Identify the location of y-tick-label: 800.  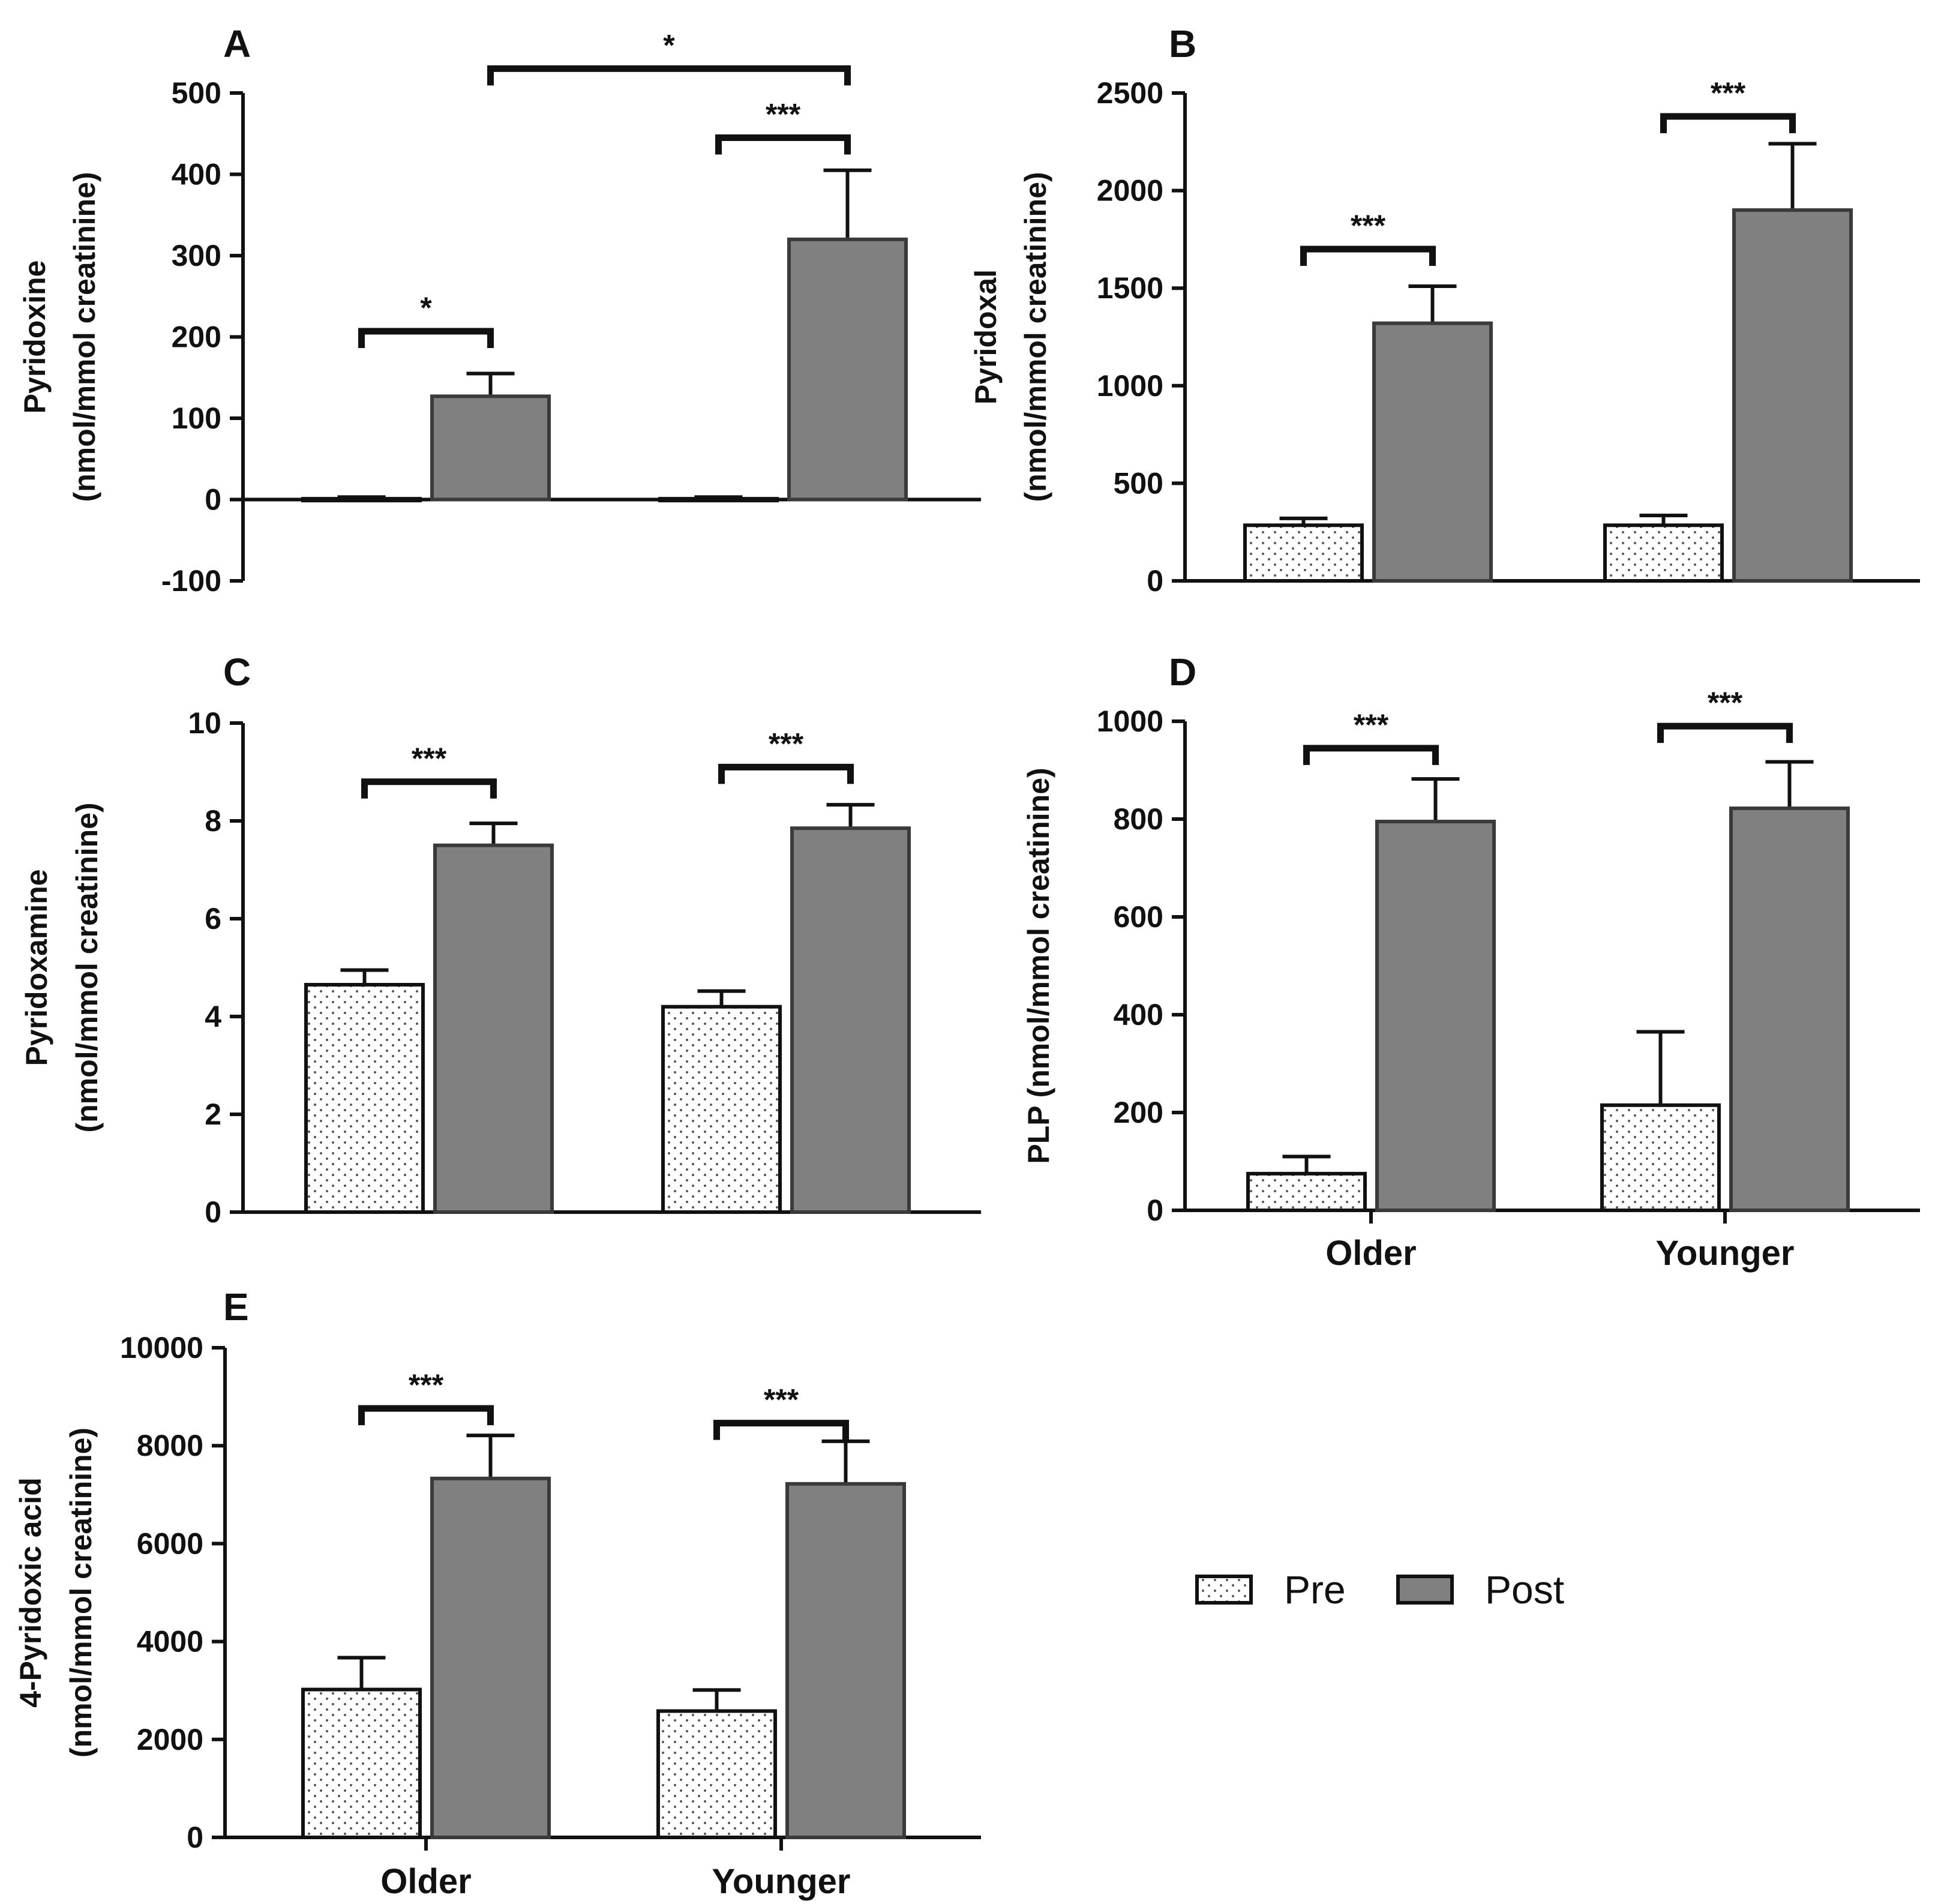
(1138, 819).